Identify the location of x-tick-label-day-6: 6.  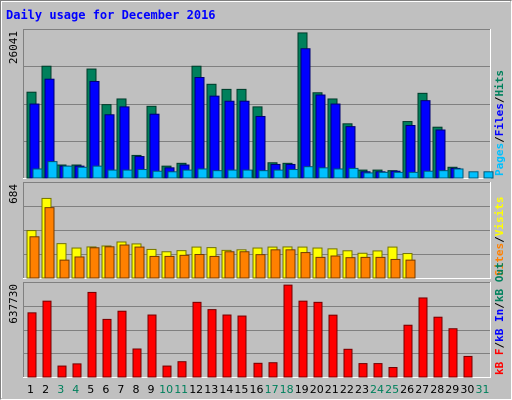
(105, 389).